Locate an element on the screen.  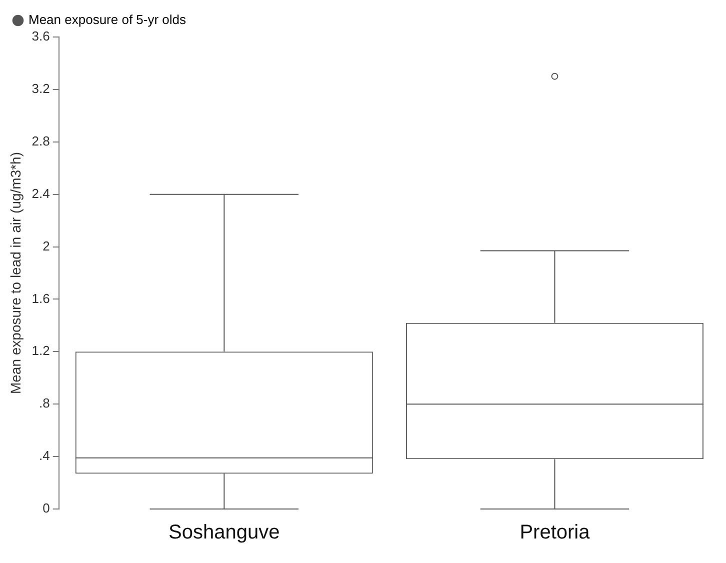
y-tick-label: 0 is located at coordinates (46, 508).